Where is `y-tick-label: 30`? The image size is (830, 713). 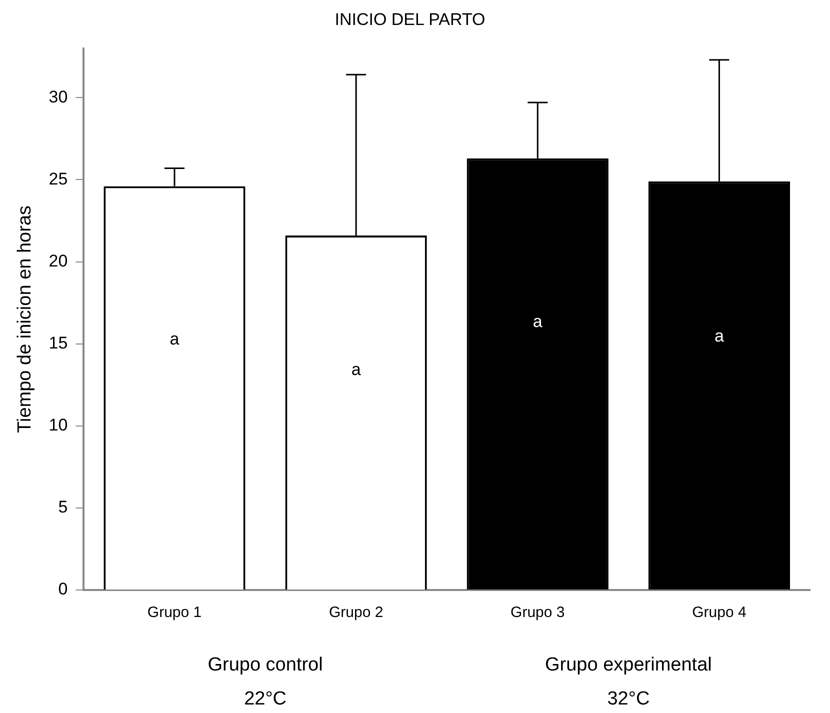
y-tick-label: 30 is located at coordinates (58, 96).